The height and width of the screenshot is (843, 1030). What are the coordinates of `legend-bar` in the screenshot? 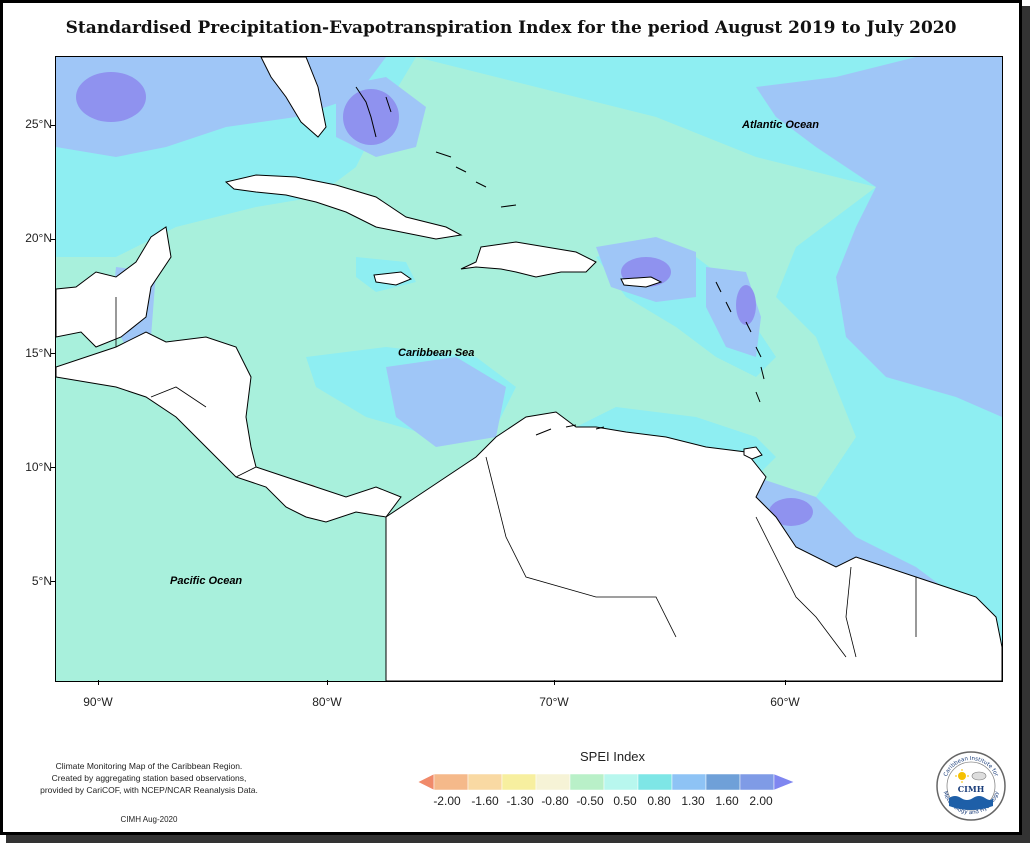 It's located at (606, 782).